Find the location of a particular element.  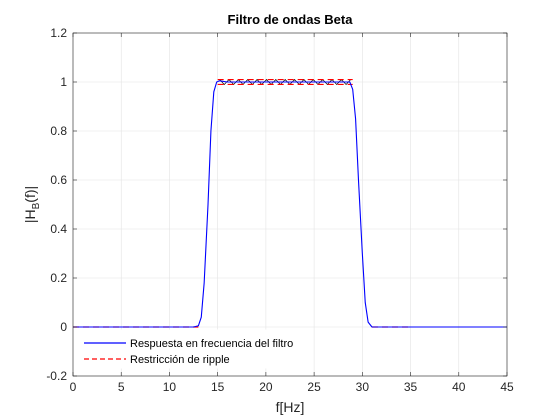

x-tick-label: 0 is located at coordinates (73, 387).